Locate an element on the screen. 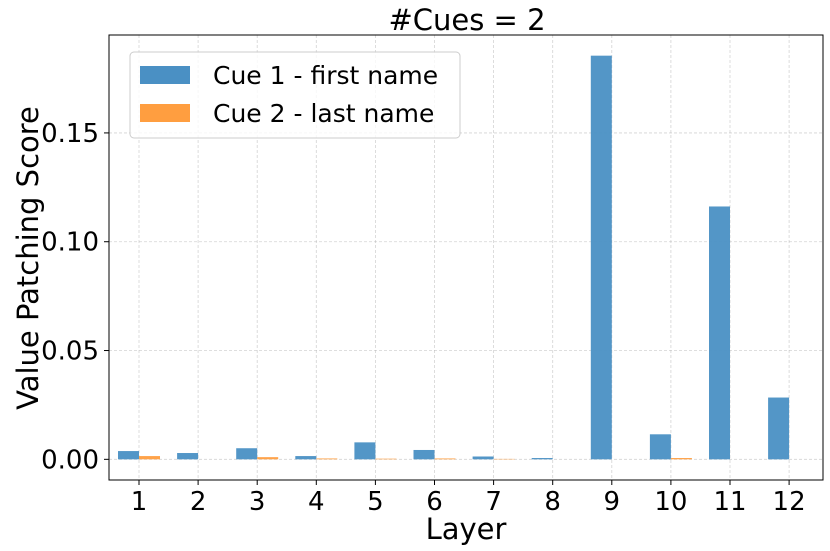  x-tick-label: 3 is located at coordinates (257, 502).